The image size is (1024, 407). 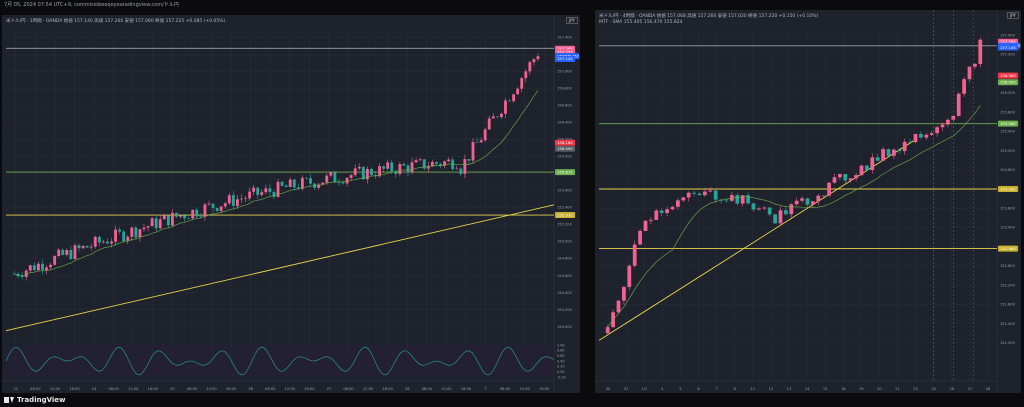 What do you see at coordinates (1008, 82) in the screenshot?
I see `price-tag-label: 156.420` at bounding box center [1008, 82].